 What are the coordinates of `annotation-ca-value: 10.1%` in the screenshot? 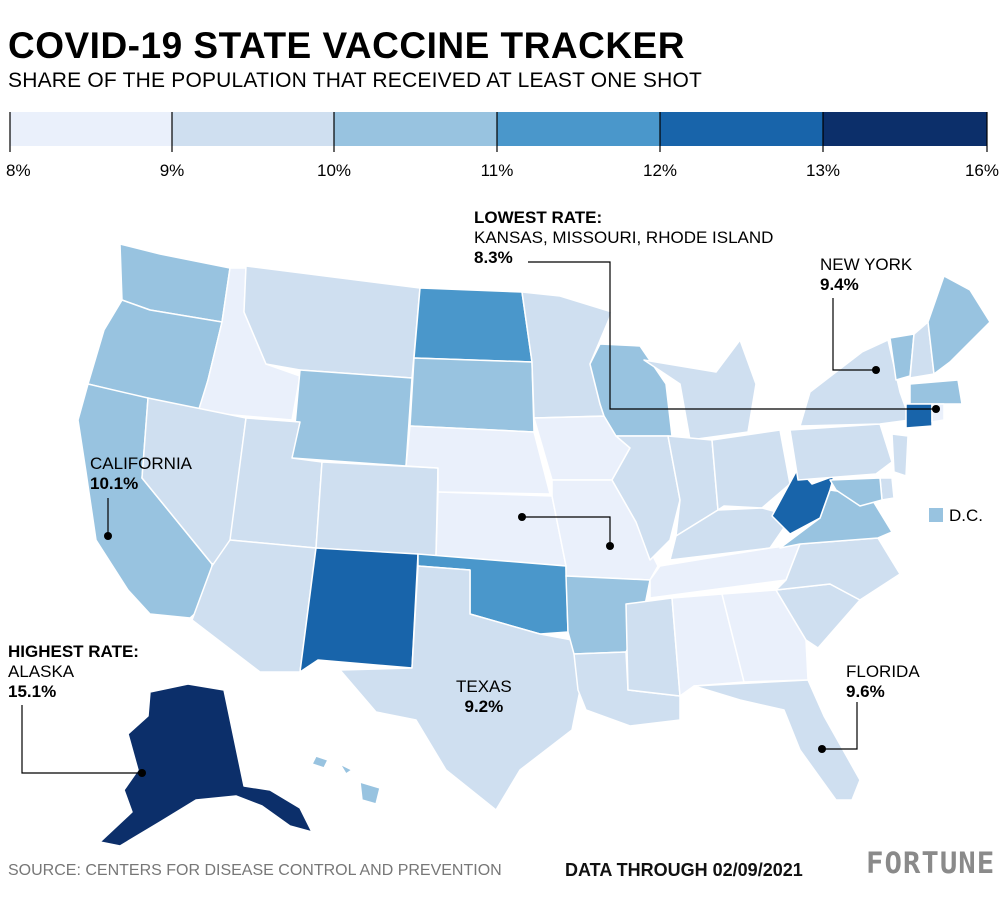 It's located at (114, 483).